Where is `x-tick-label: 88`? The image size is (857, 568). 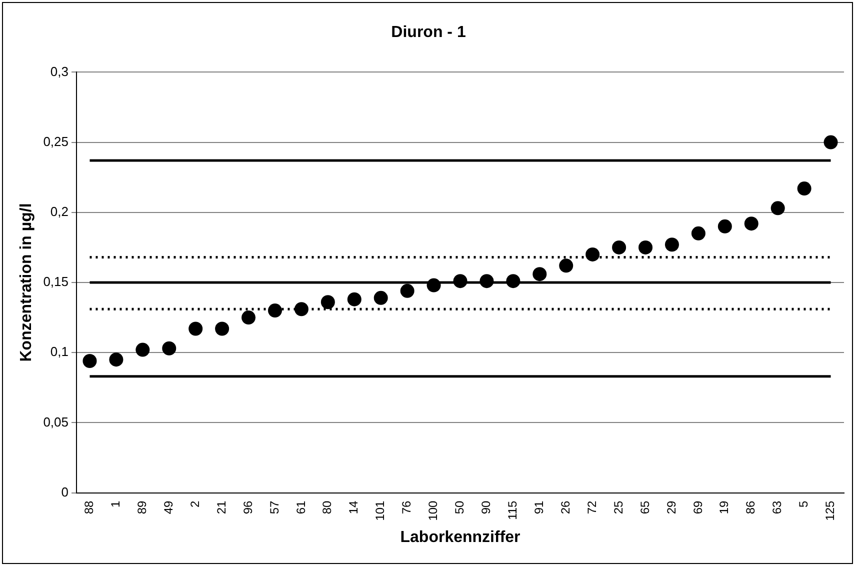
x-tick-label: 88 is located at coordinates (89, 507).